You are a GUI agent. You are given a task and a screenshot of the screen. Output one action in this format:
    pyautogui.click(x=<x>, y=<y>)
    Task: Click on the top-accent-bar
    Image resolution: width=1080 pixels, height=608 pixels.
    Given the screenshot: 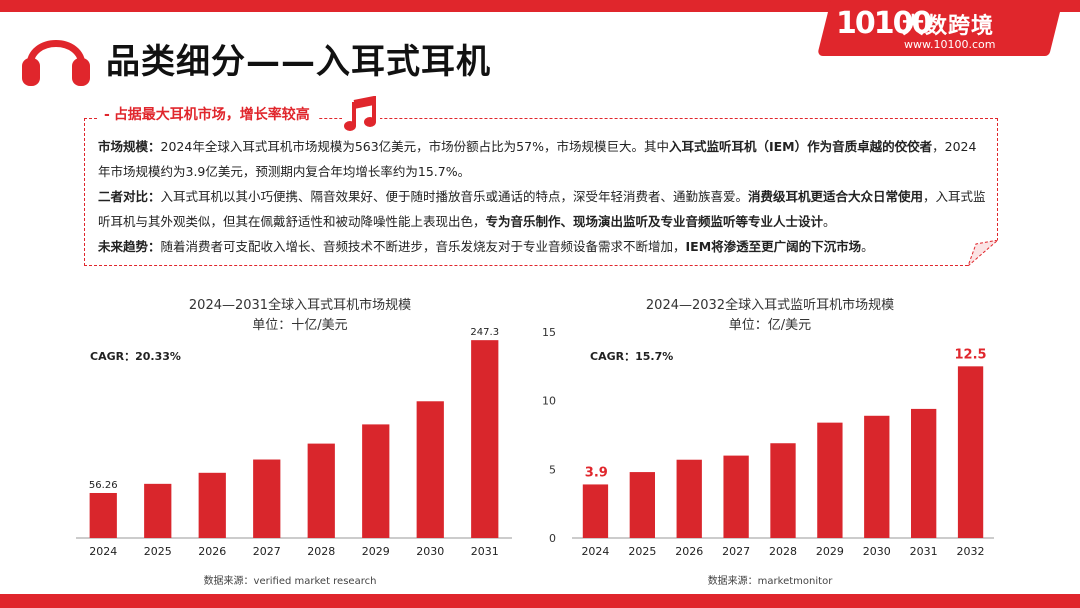 What is the action you would take?
    pyautogui.click(x=540, y=6)
    